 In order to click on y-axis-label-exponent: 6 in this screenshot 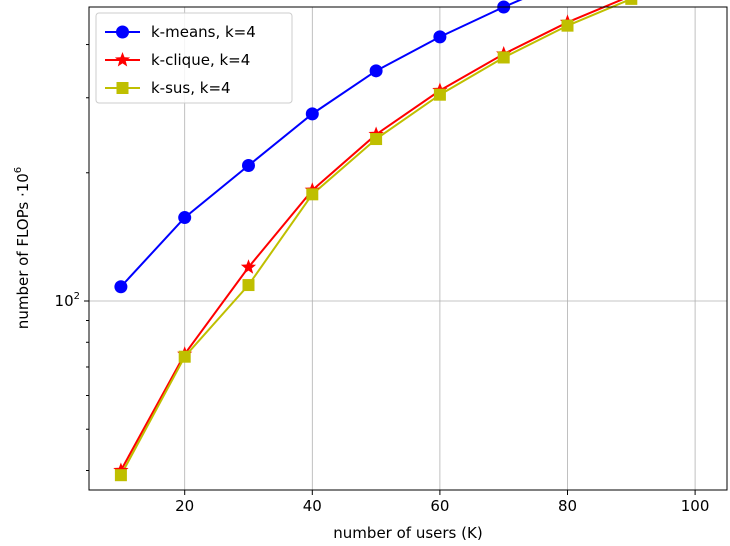, I will do `click(18, 170)`.